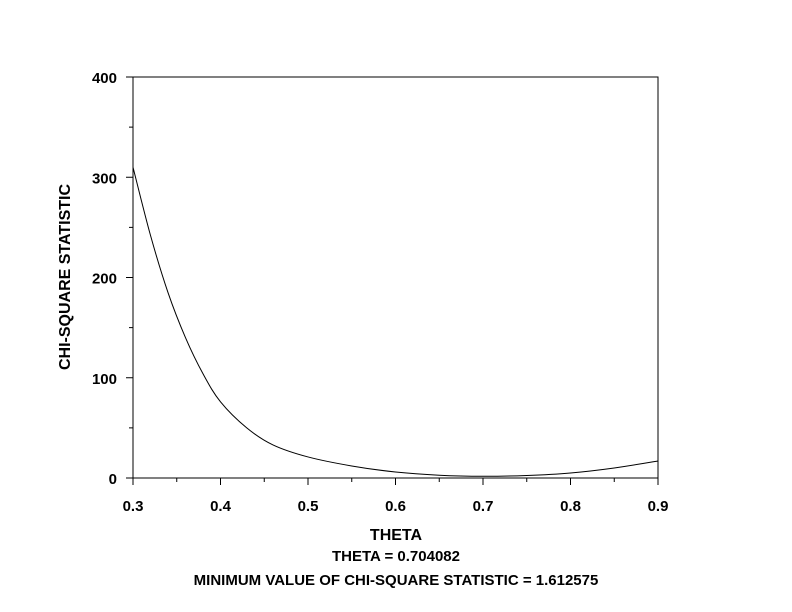  I want to click on theta-annotation: THETA = 0.704082, so click(396, 556).